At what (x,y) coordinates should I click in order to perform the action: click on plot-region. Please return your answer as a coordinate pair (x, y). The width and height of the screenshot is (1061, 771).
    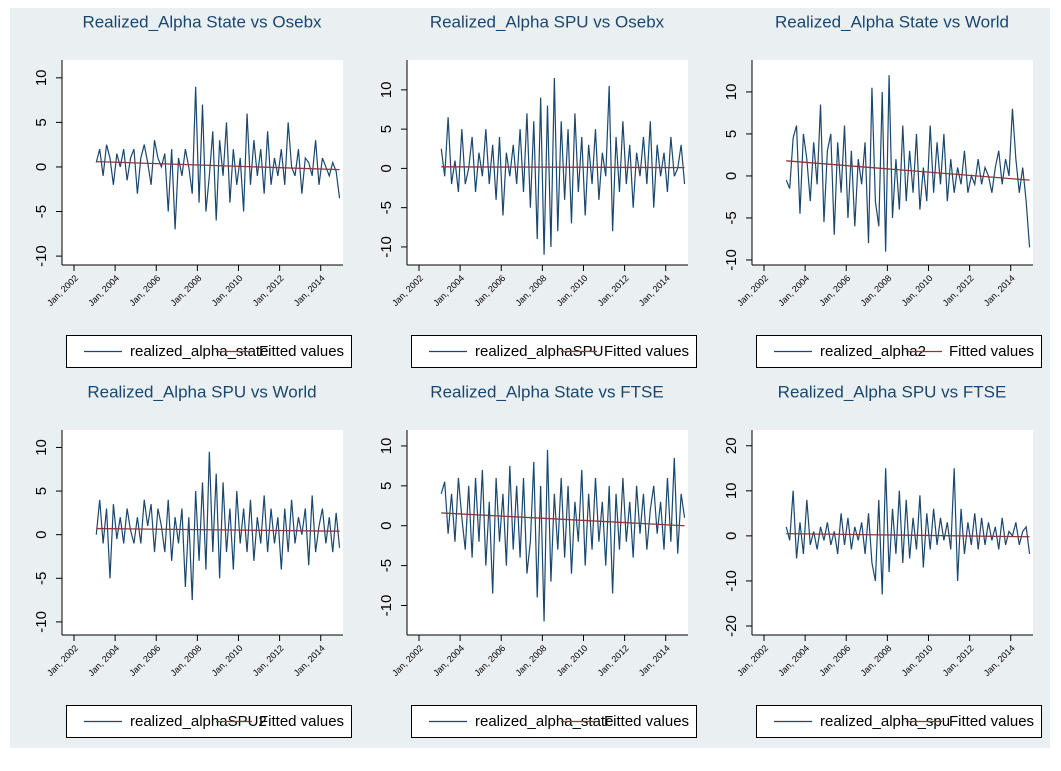
    Looking at the image, I should click on (892, 162).